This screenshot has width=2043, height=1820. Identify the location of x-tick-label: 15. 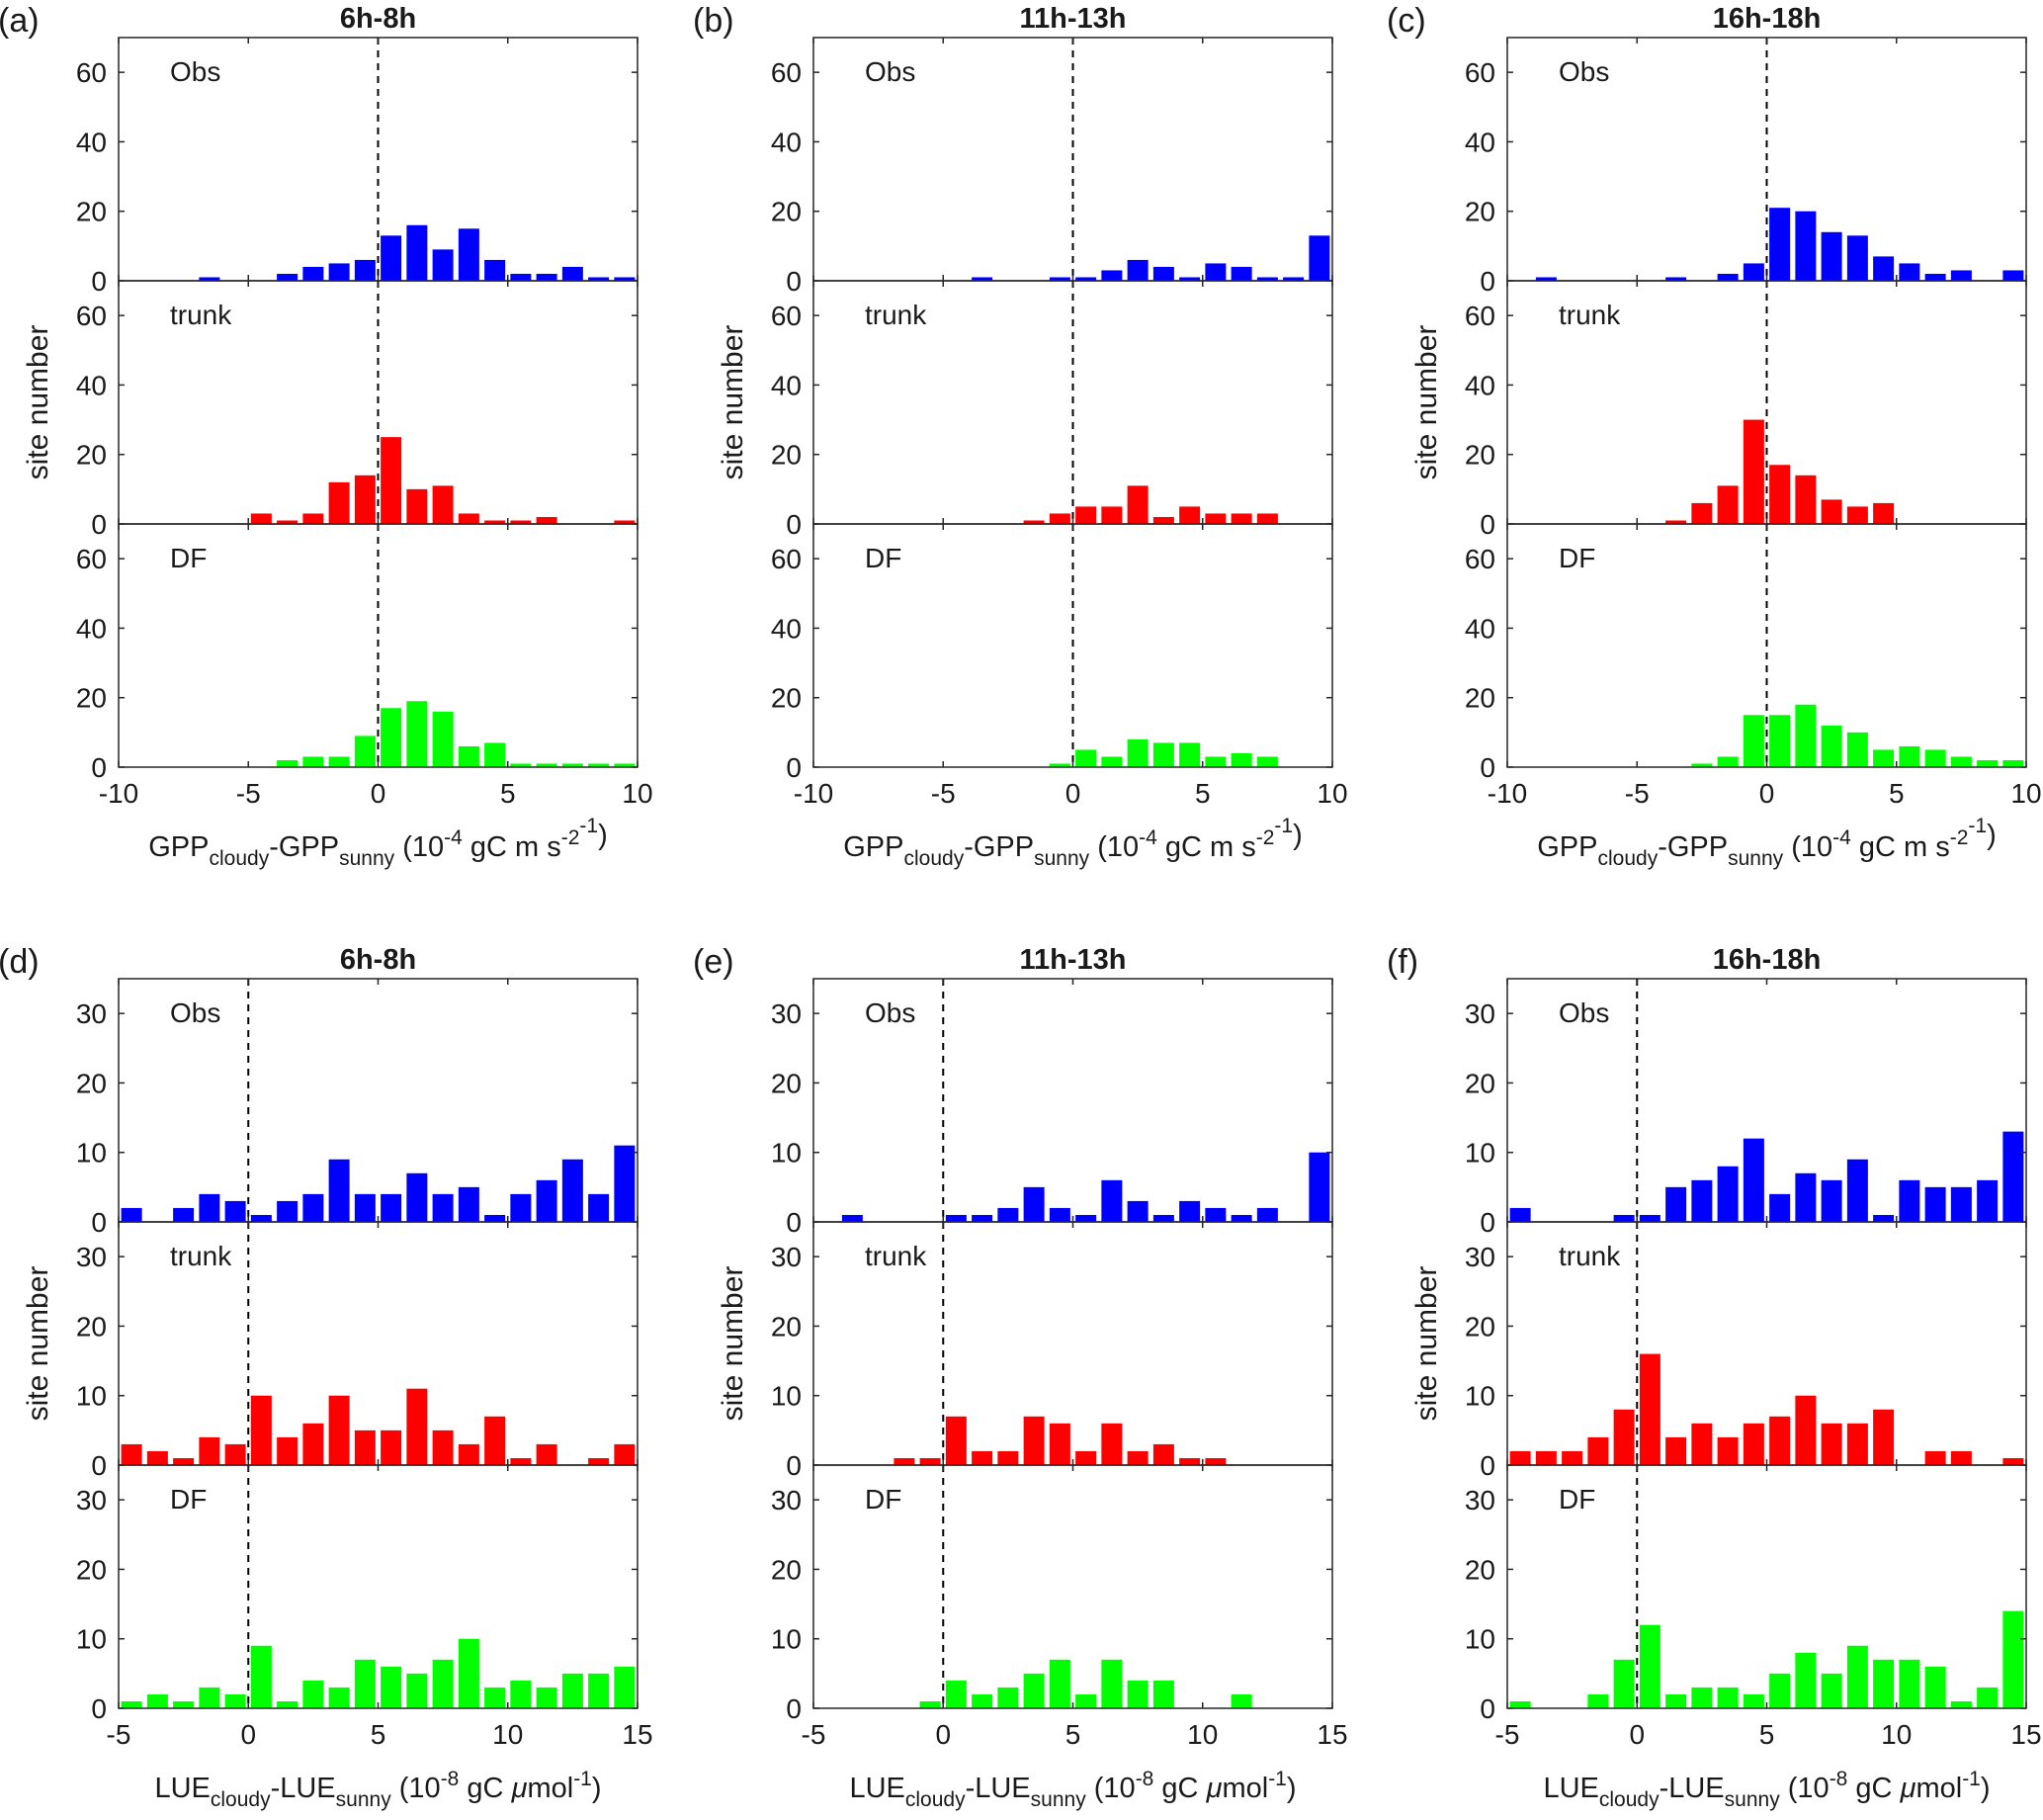
(2026, 1734).